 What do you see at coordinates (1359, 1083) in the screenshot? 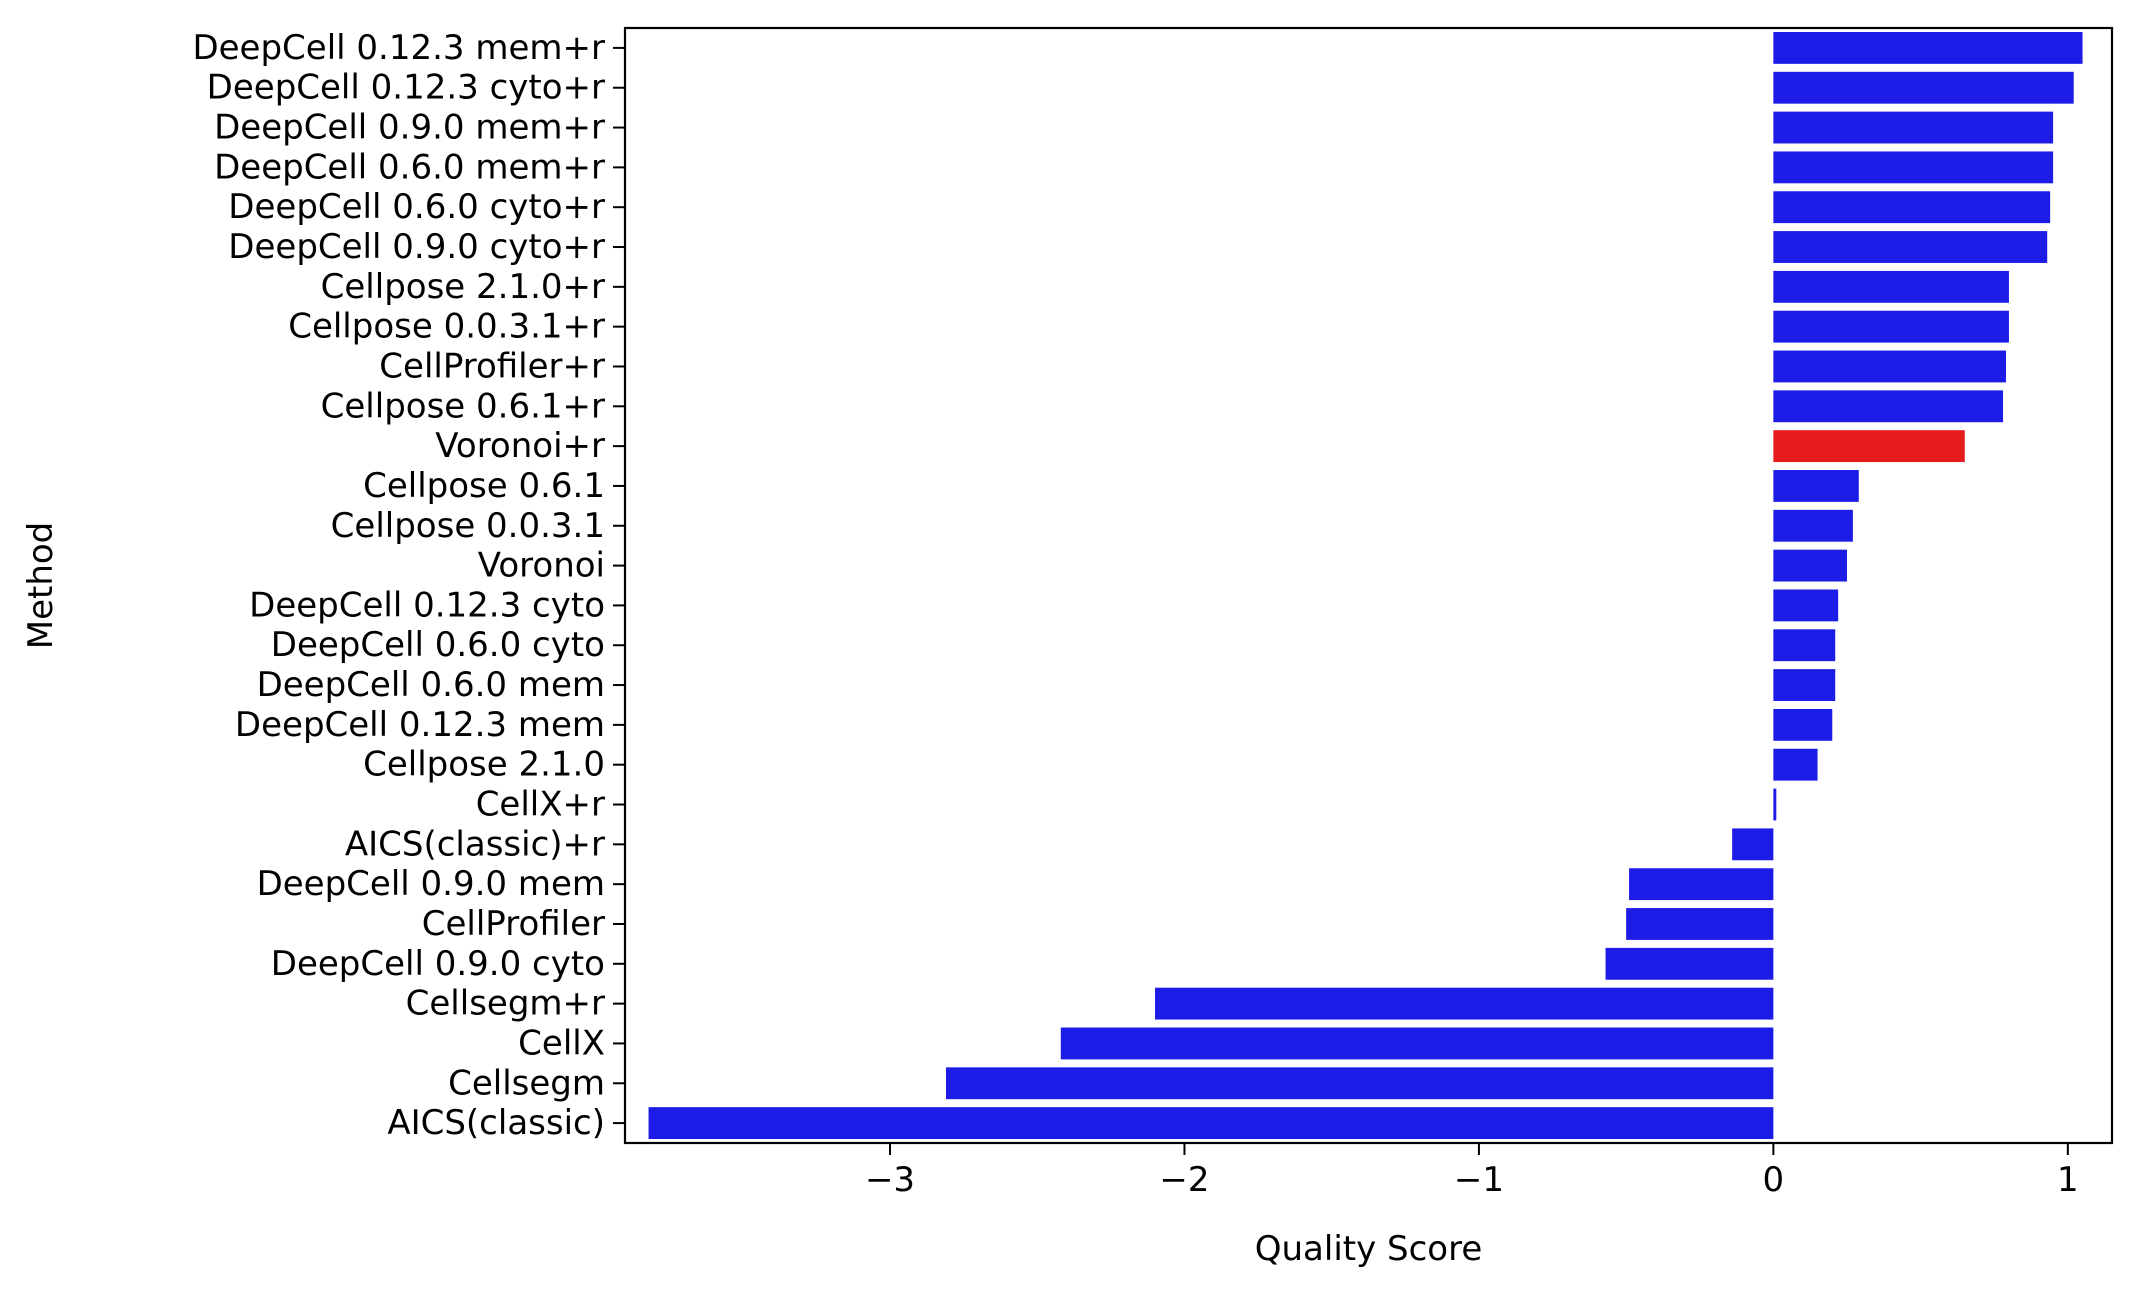
I see `bar-cellsegm` at bounding box center [1359, 1083].